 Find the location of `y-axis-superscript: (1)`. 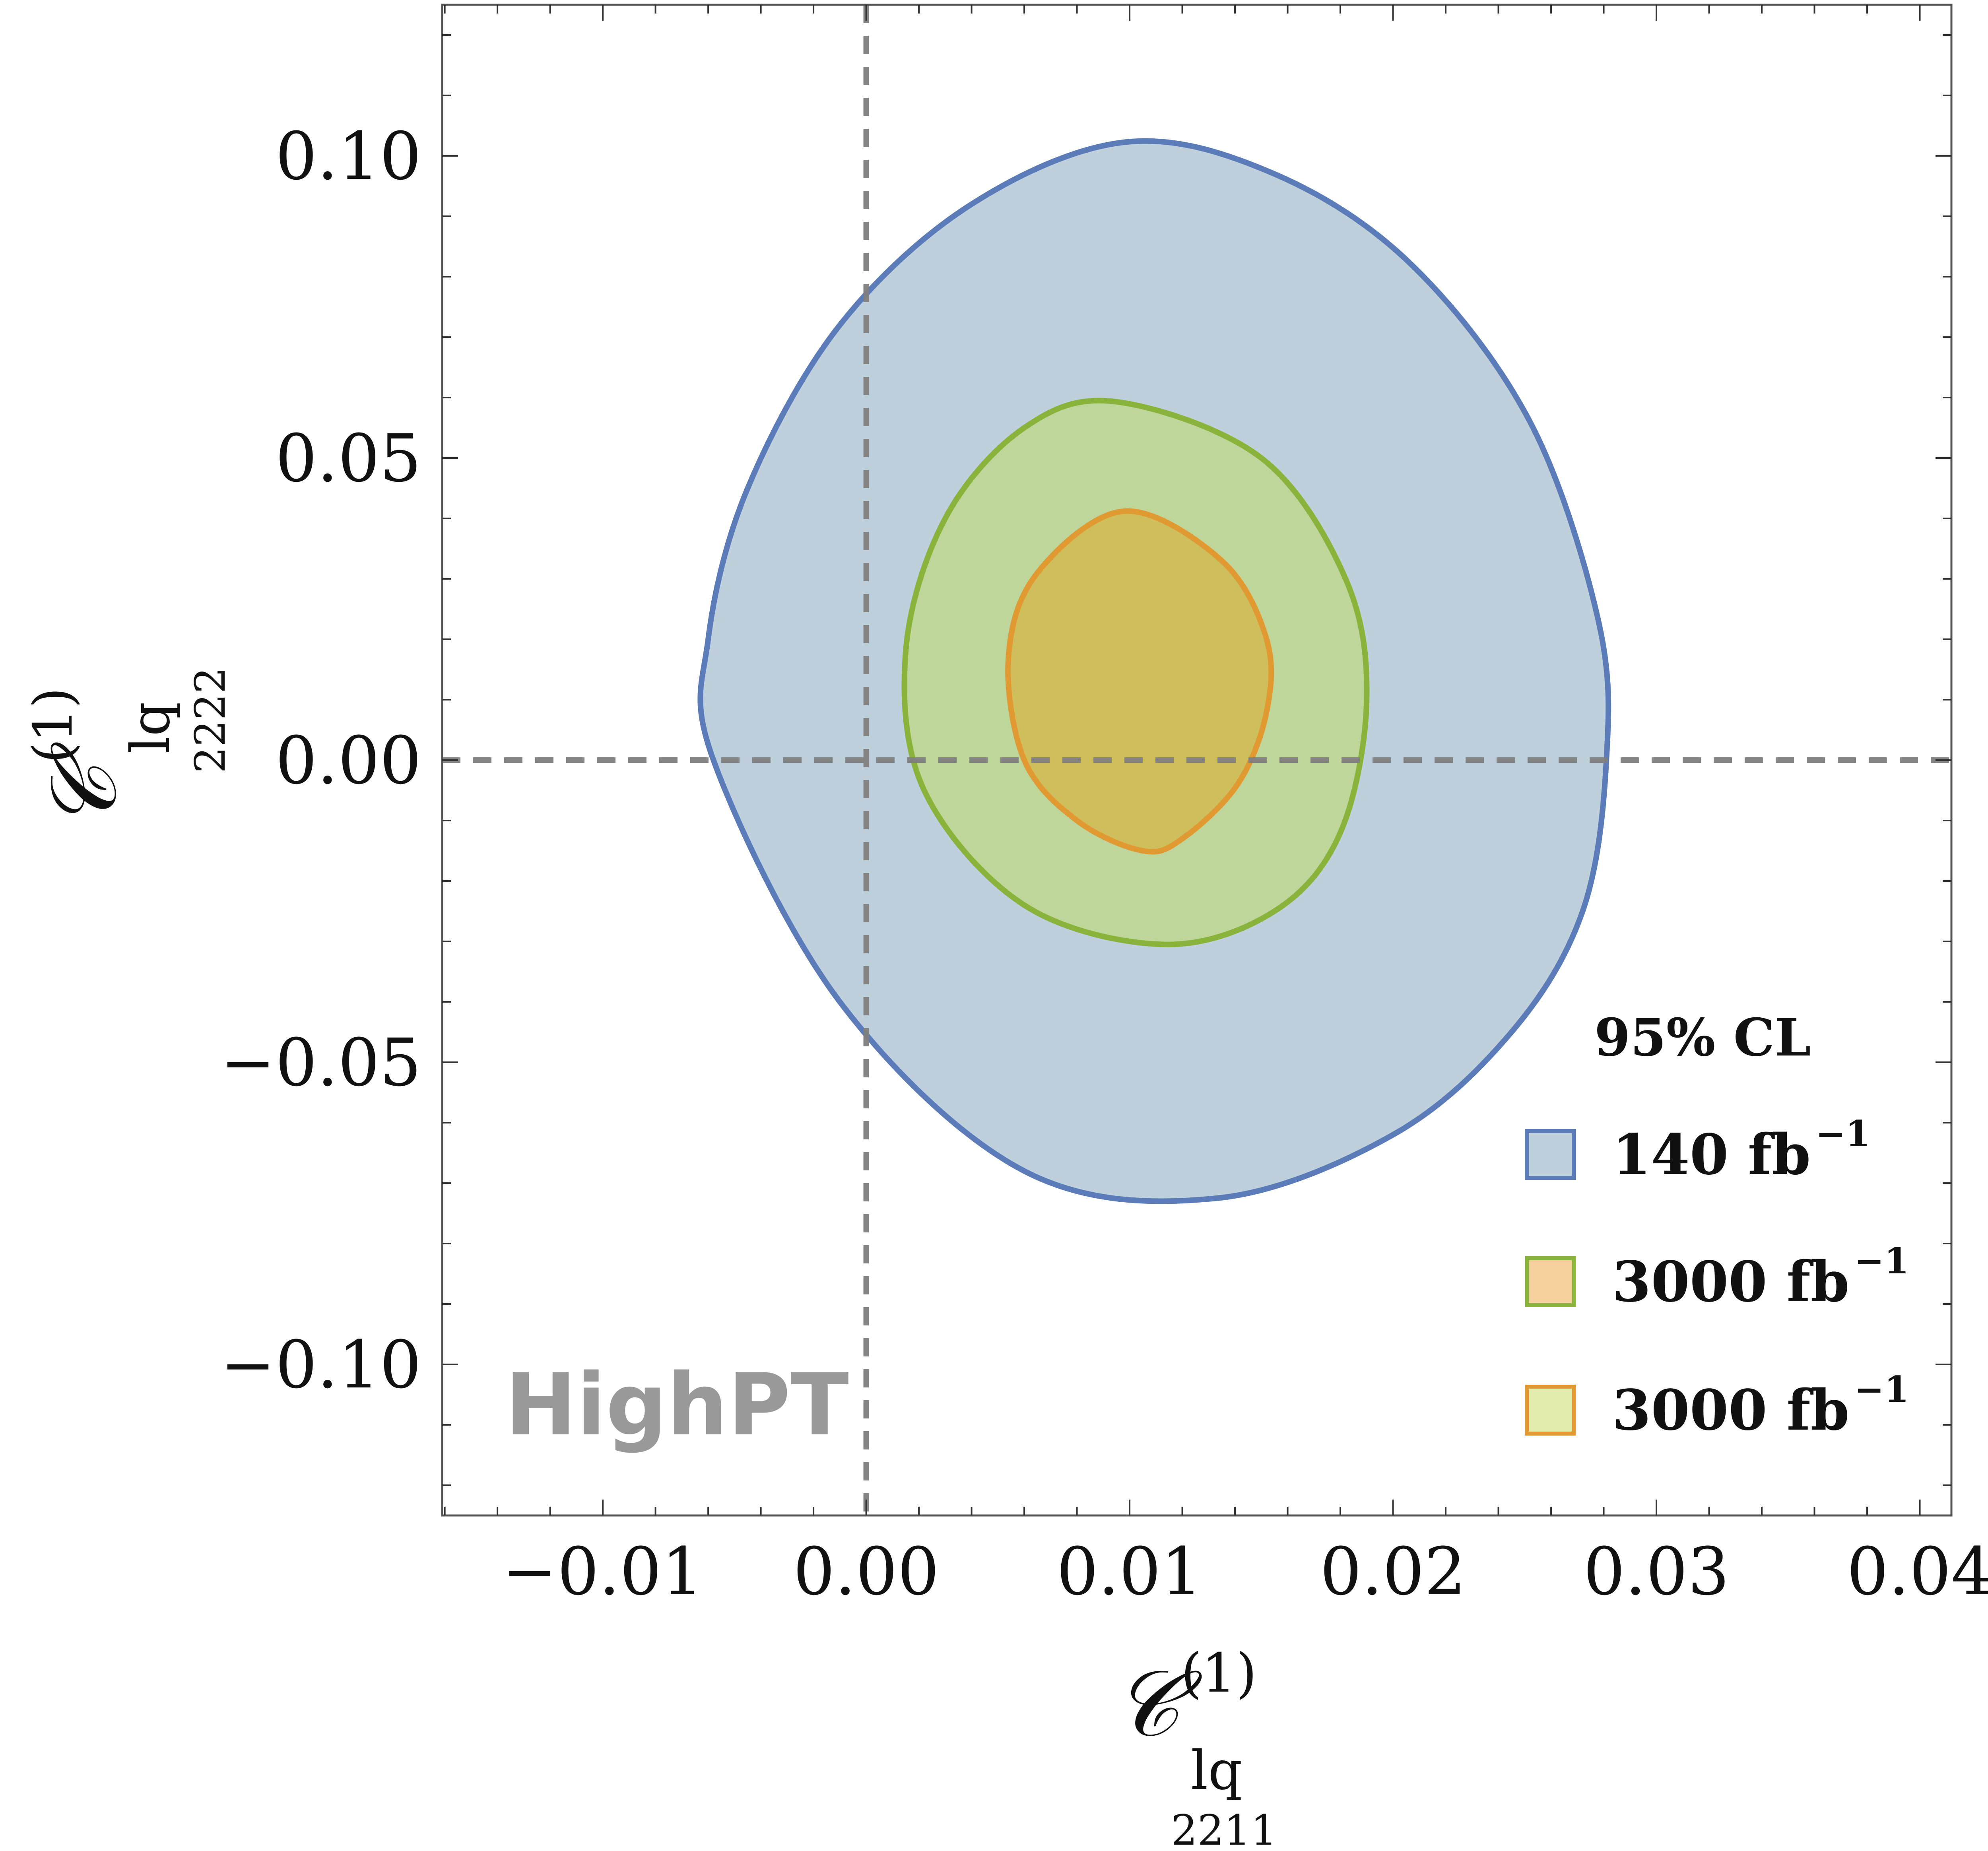

y-axis-superscript: (1) is located at coordinates (53, 725).